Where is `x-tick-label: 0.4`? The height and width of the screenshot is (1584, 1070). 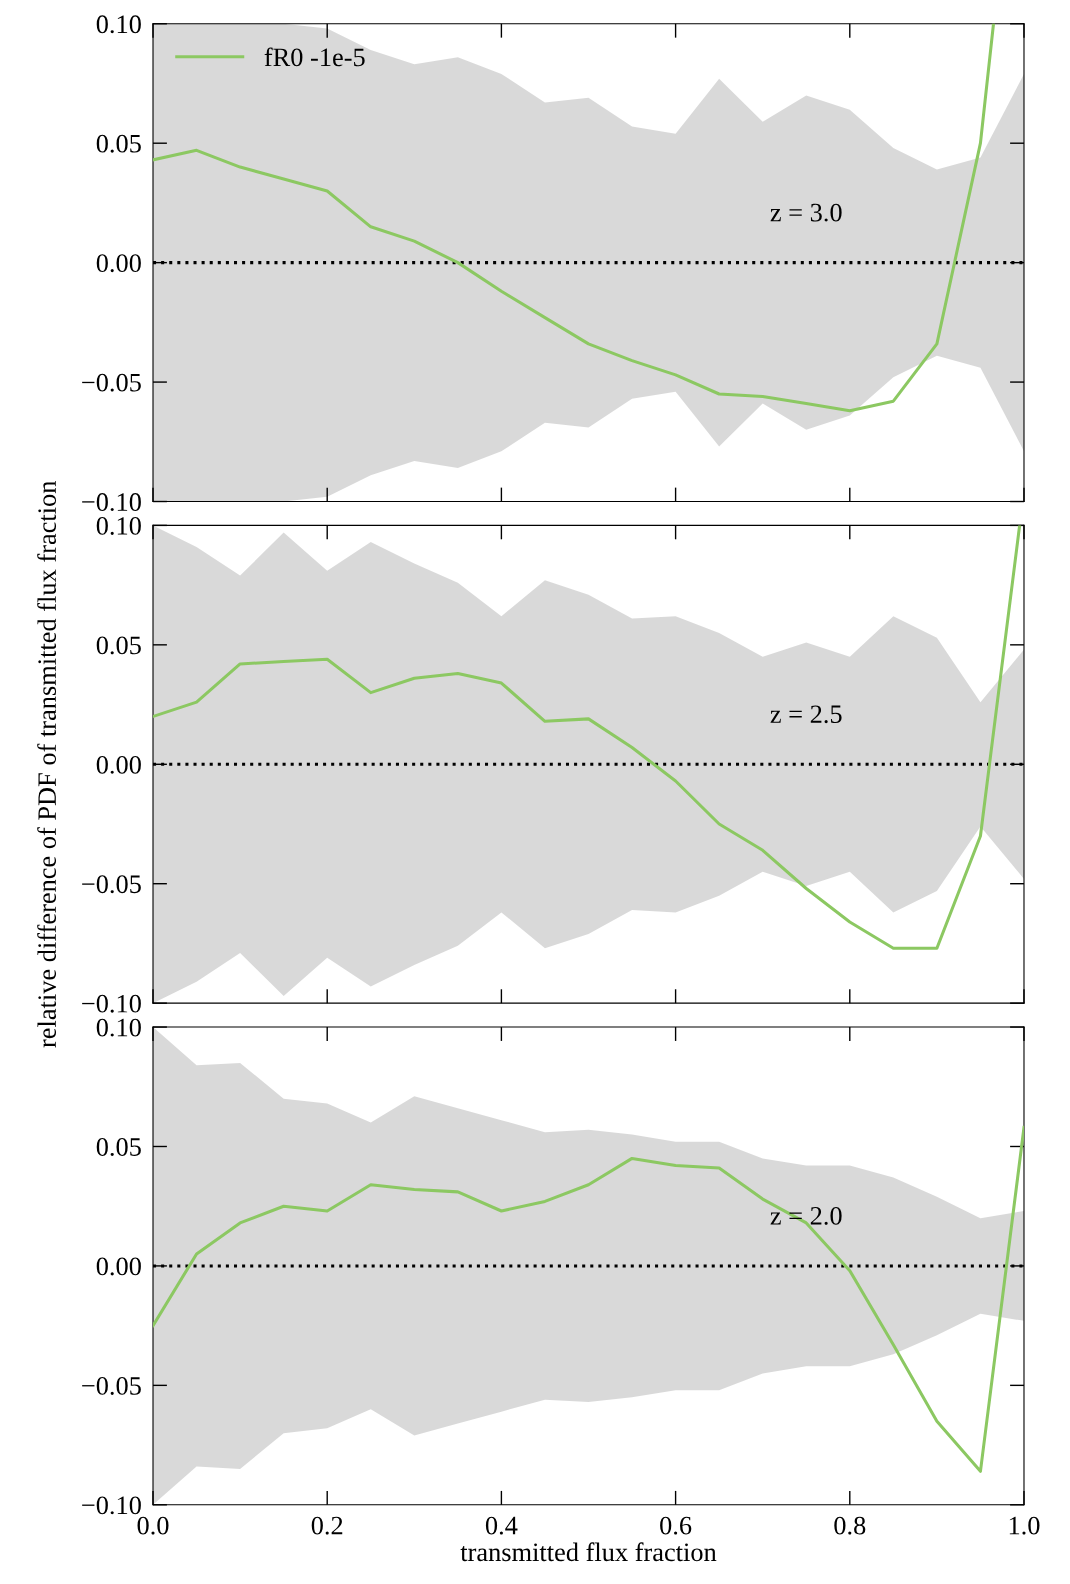
x-tick-label: 0.4 is located at coordinates (501, 1525).